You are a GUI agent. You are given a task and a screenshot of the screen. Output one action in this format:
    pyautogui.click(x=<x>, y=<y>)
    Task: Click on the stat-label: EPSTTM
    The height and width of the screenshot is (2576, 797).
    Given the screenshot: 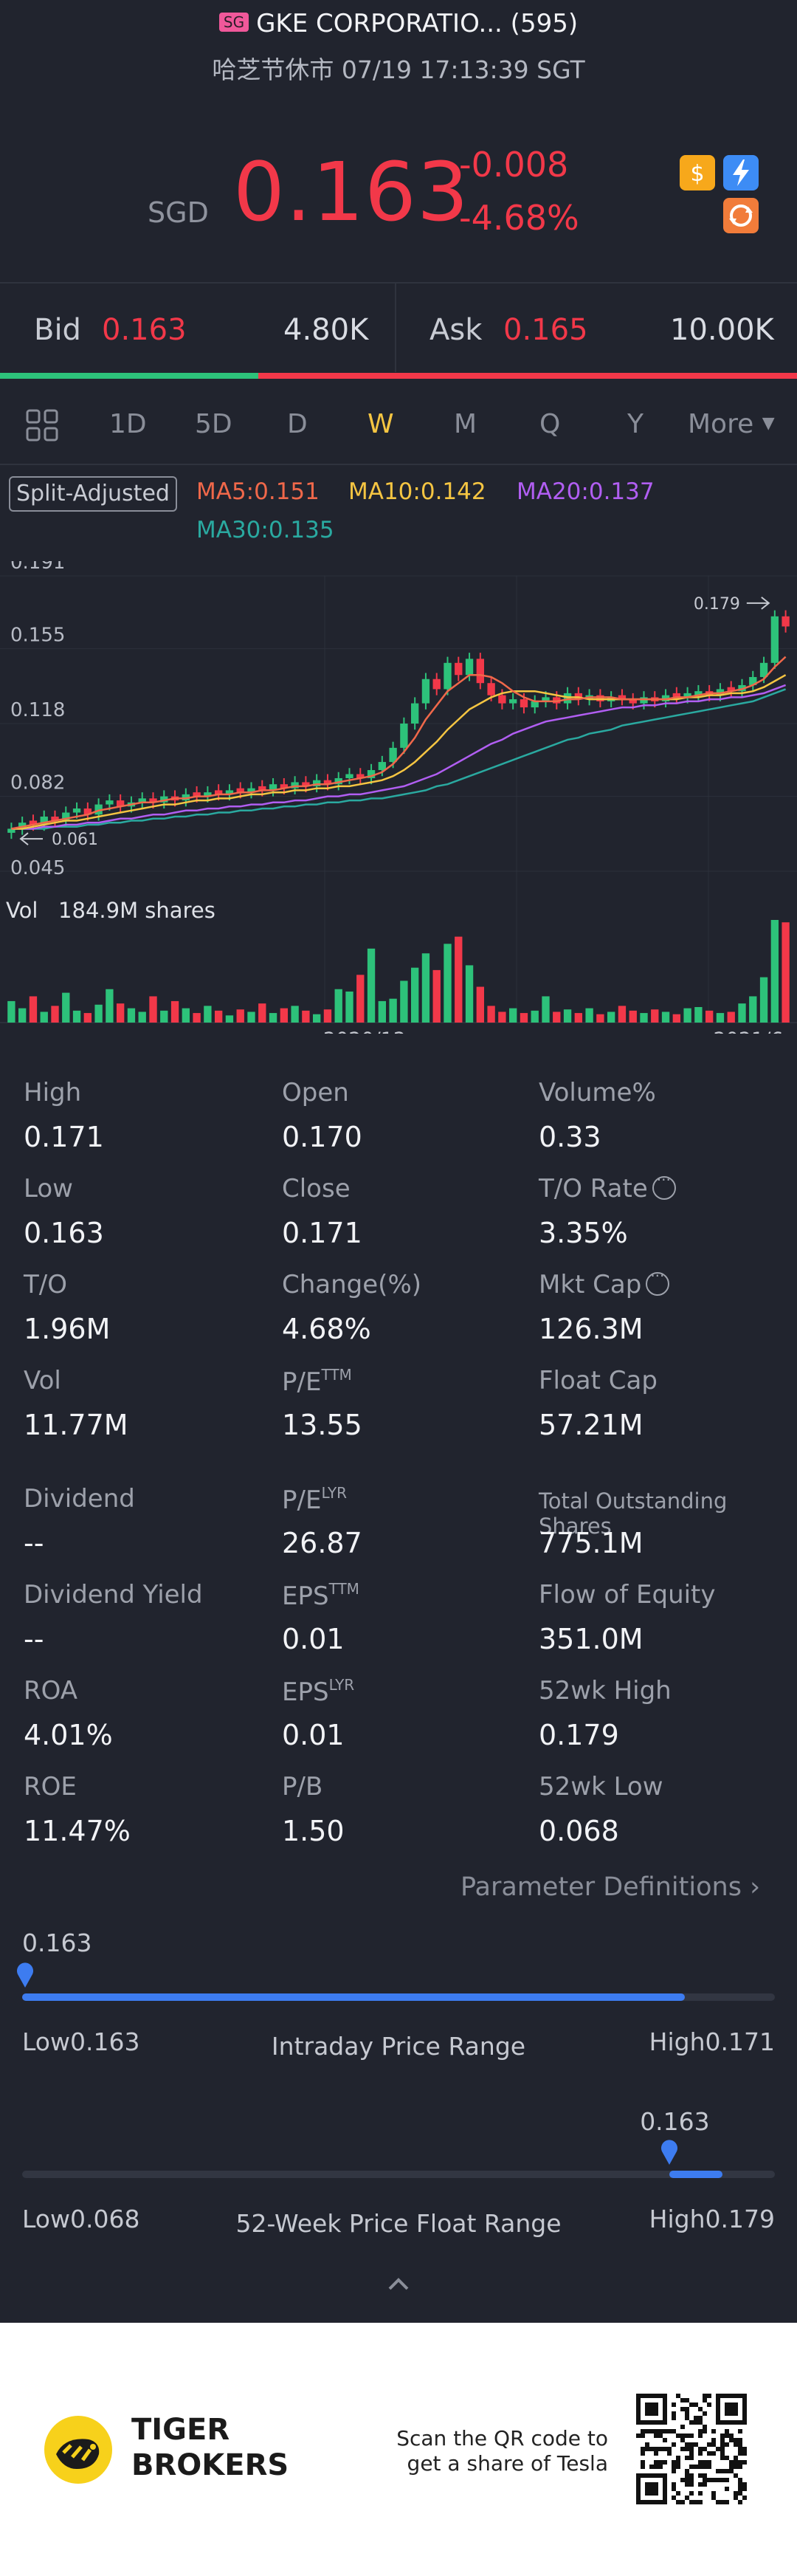 What is the action you would take?
    pyautogui.click(x=320, y=1595)
    